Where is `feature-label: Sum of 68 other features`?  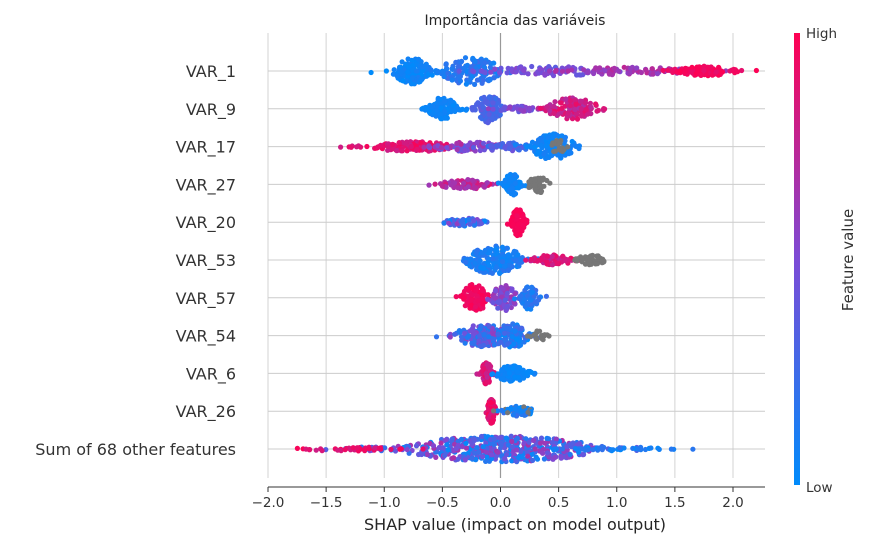 feature-label: Sum of 68 other features is located at coordinates (135, 449).